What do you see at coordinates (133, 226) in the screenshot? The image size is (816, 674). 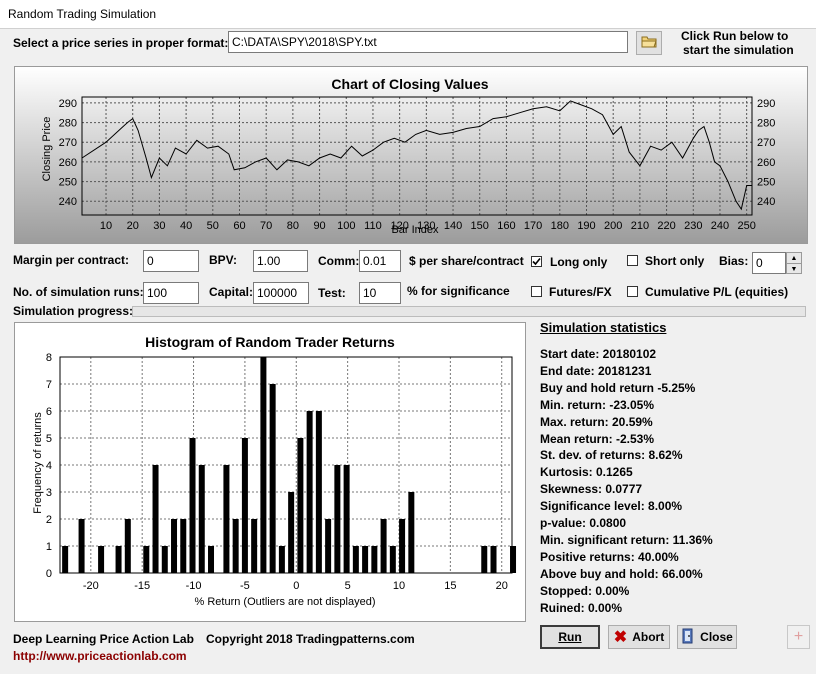 I see `closing-xtick: 20` at bounding box center [133, 226].